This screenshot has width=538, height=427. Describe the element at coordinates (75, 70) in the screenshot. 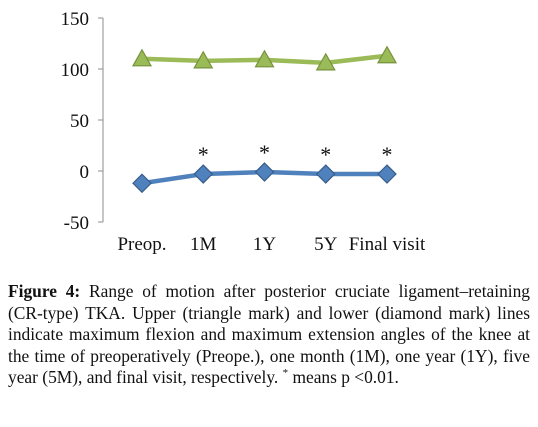

I see `y-tick-label: 100` at that location.